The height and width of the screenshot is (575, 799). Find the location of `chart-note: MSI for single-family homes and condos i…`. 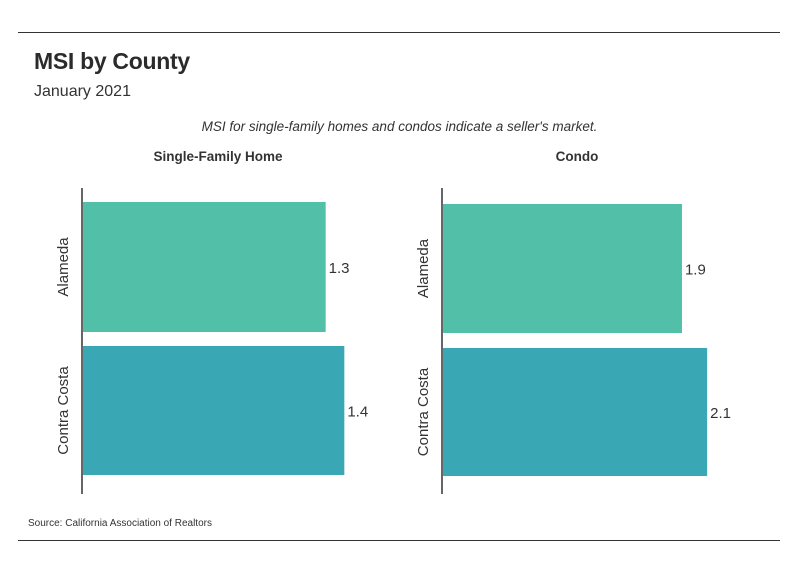

chart-note: MSI for single-family homes and condos i… is located at coordinates (399, 126).